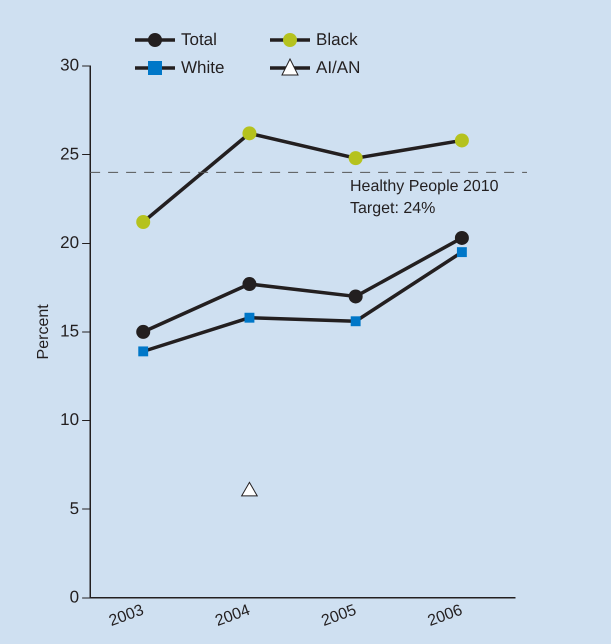  Describe the element at coordinates (202, 68) in the screenshot. I see `legend-label: White` at that location.